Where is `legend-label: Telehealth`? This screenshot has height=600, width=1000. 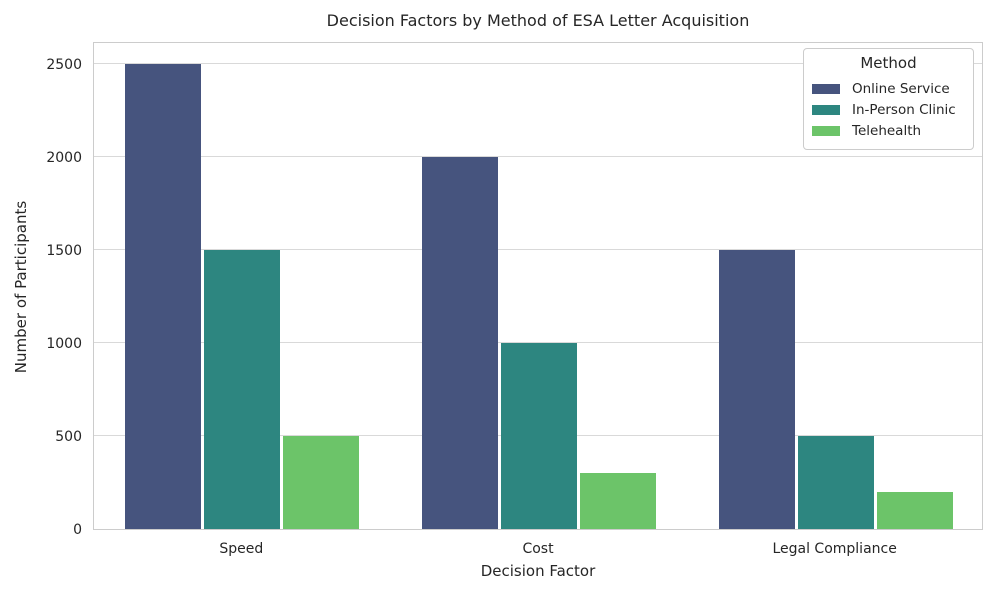
legend-label: Telehealth is located at coordinates (887, 130).